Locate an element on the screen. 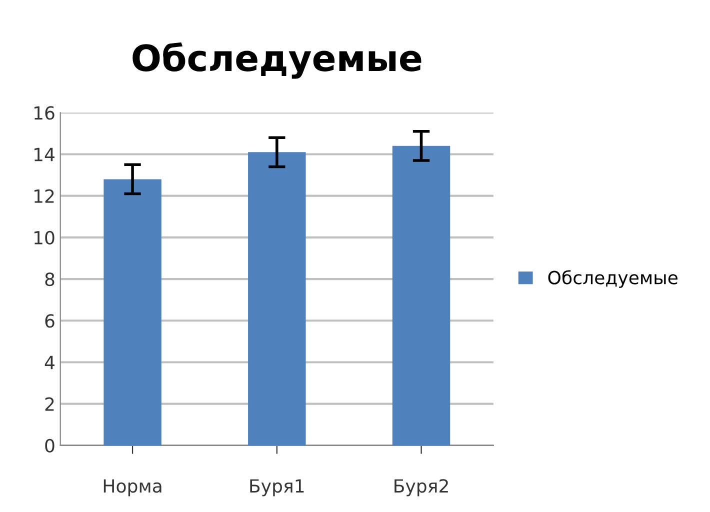  y-tick-label: 10 is located at coordinates (44, 237).